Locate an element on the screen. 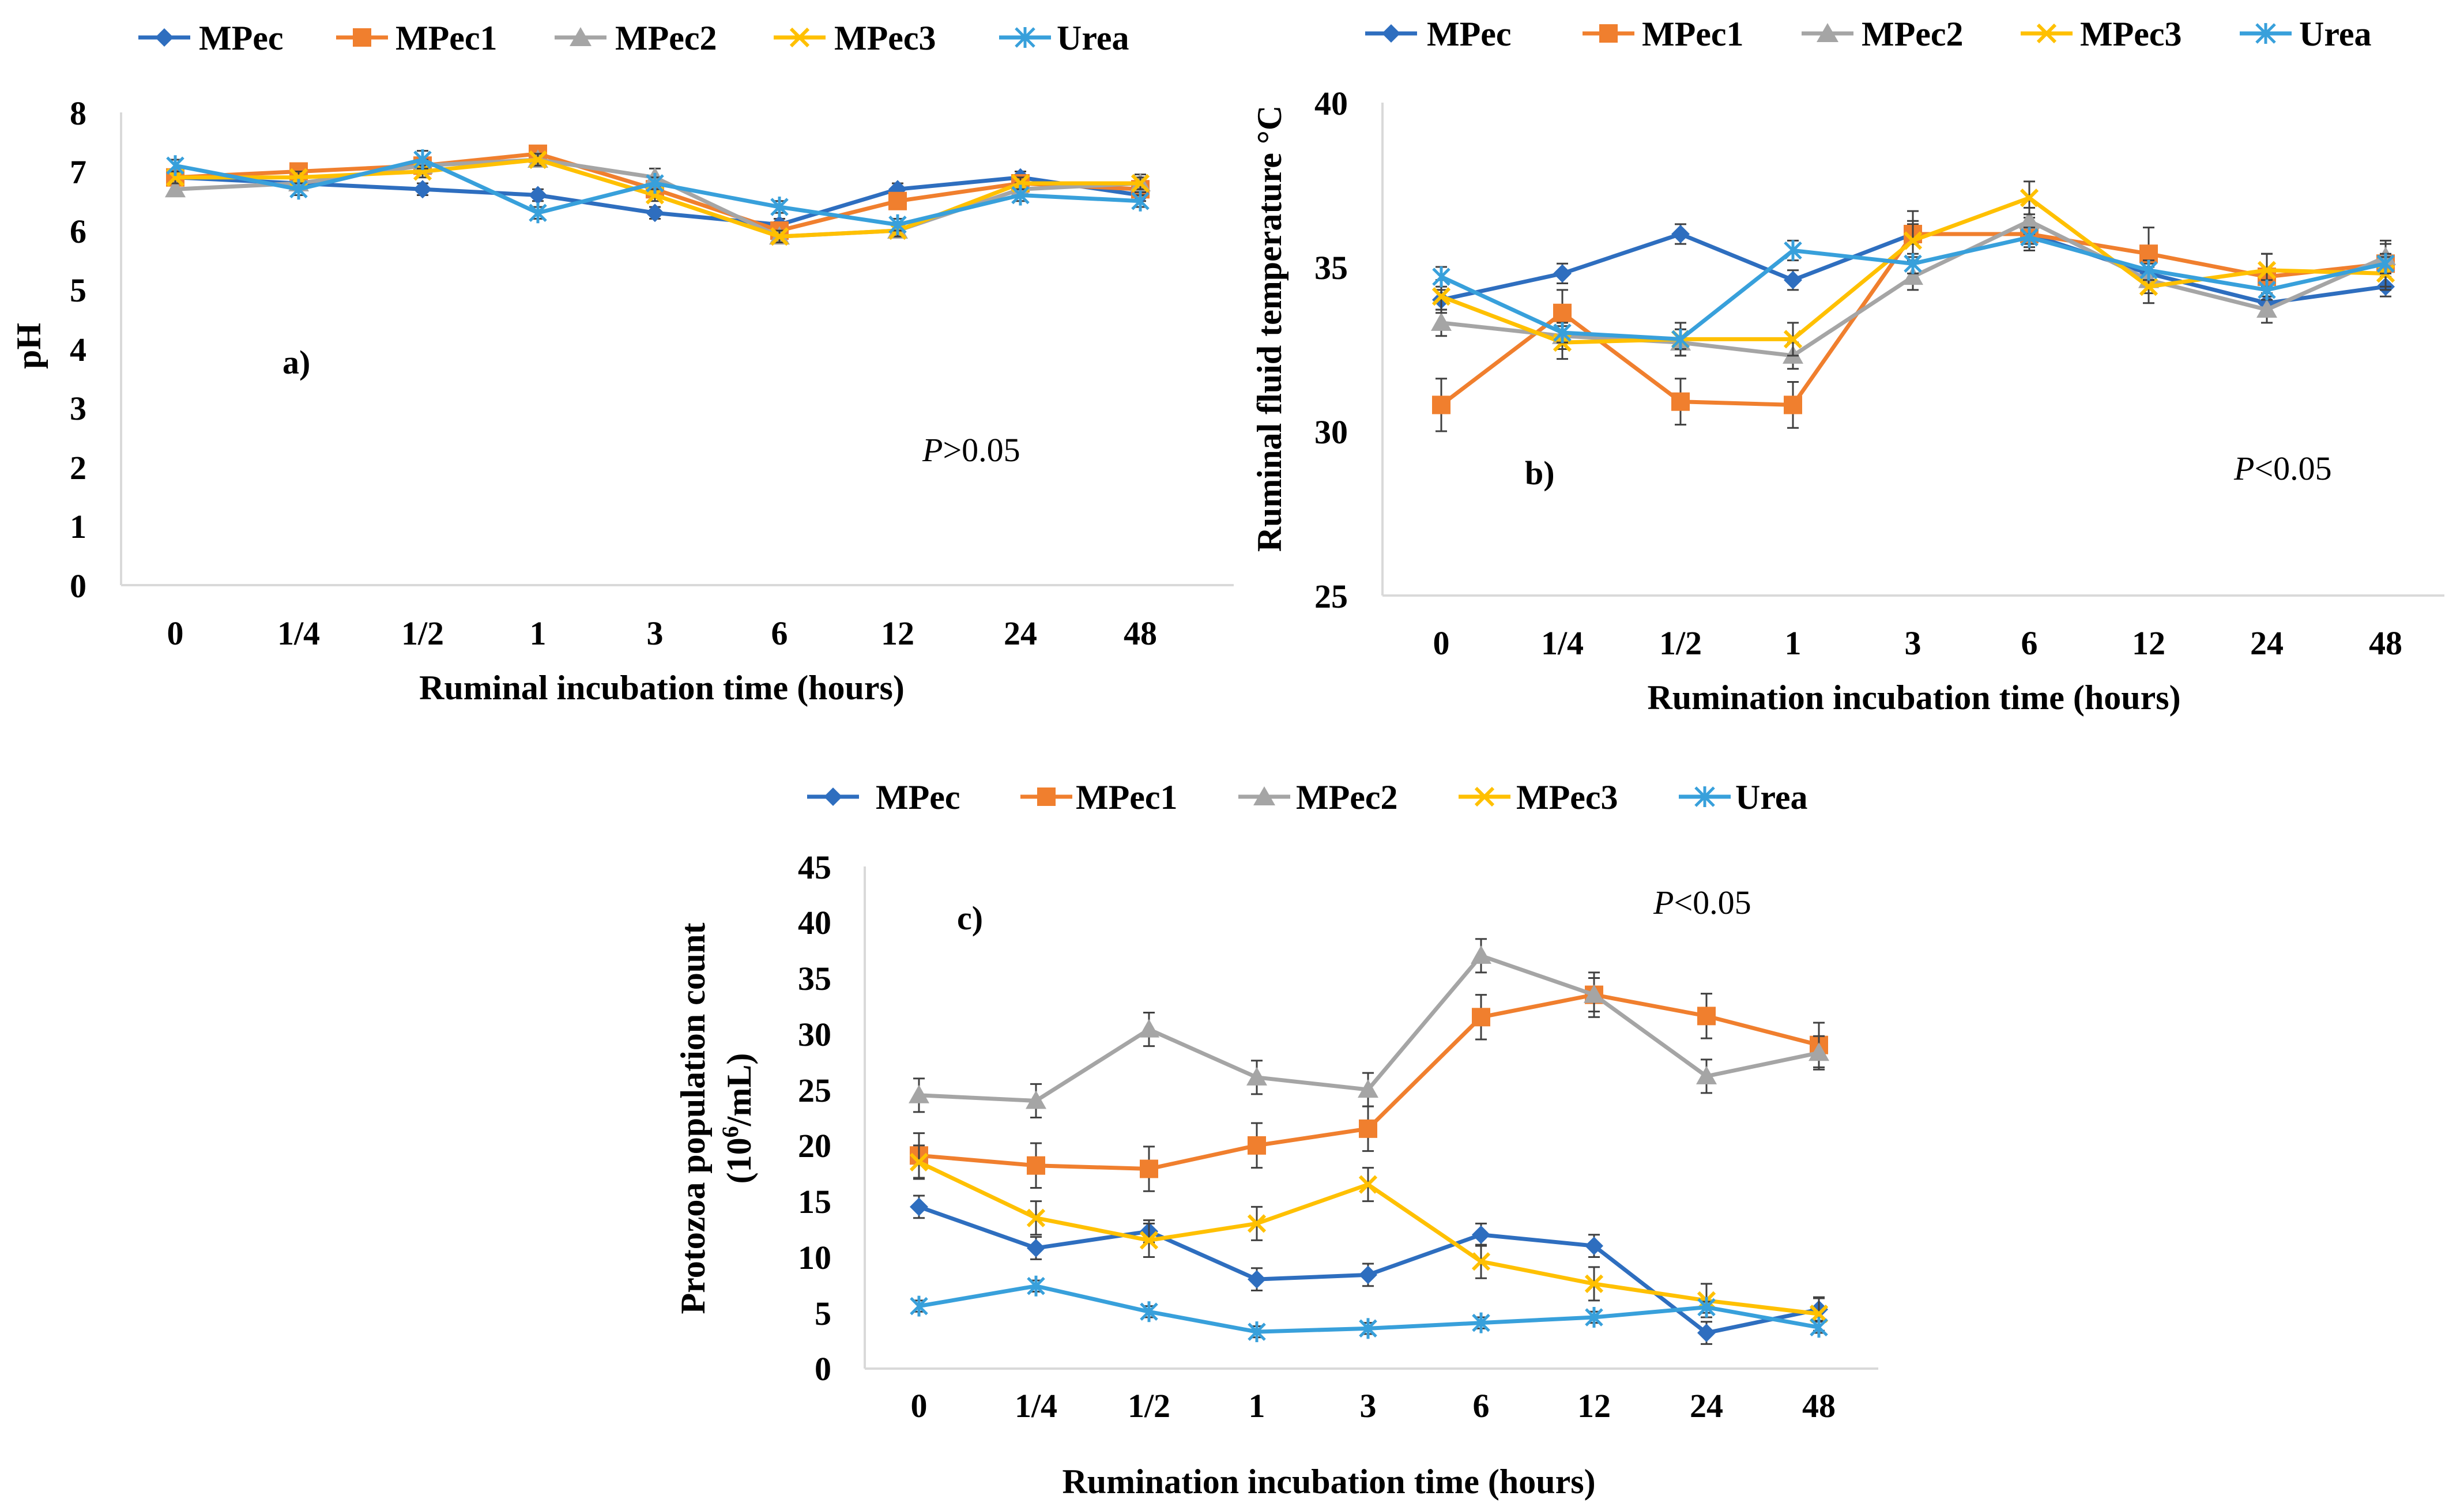 The image size is (2464, 1511). panel-c-yticks: 0 5 10 15 20 25 30 35 40 45 is located at coordinates (814, 1118).